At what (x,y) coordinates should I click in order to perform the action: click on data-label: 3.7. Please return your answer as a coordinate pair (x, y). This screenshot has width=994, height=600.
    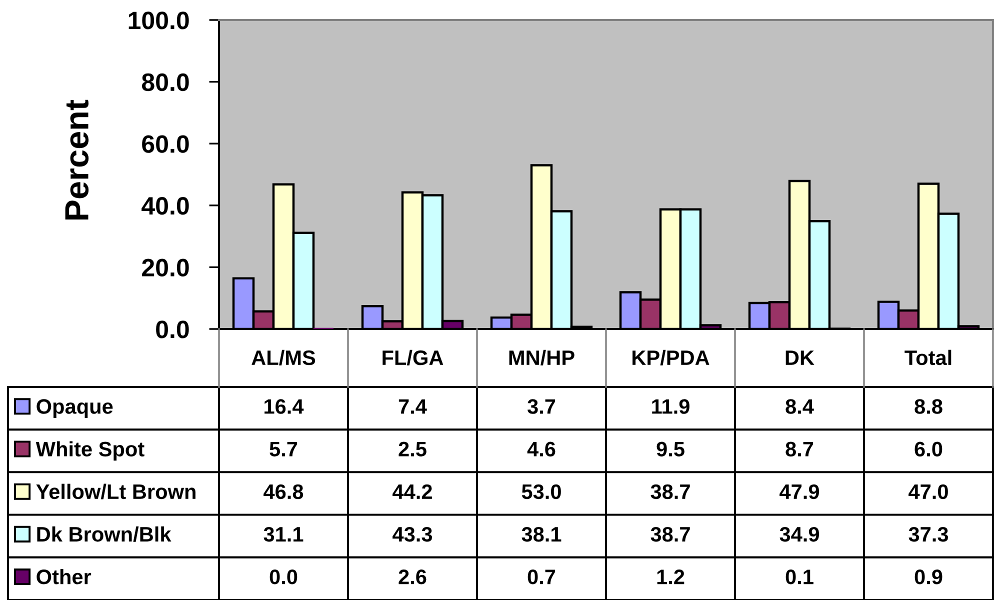
    Looking at the image, I should click on (542, 406).